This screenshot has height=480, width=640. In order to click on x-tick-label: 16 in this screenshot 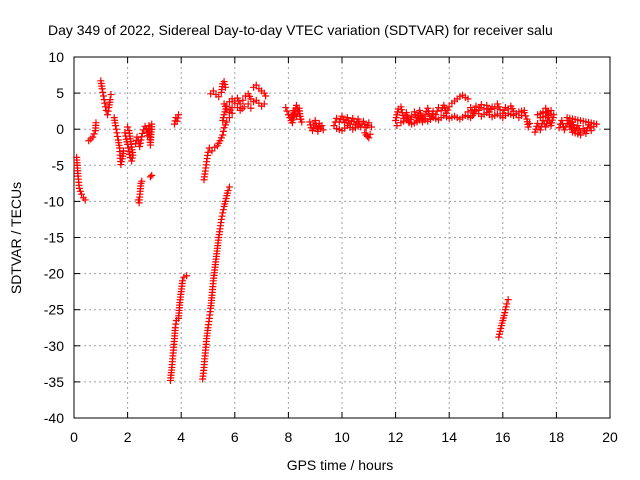, I will do `click(503, 437)`.